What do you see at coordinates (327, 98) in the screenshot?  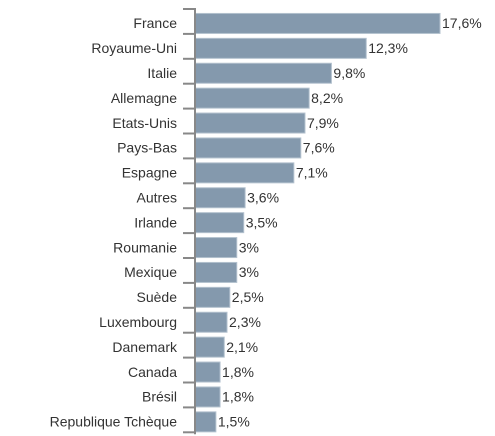 I see `value-label: 8,2%` at bounding box center [327, 98].